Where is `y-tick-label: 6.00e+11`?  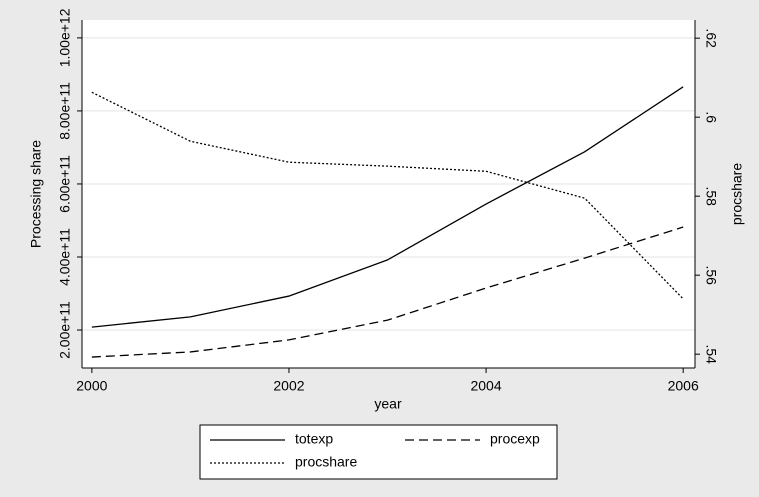
y-tick-label: 6.00e+11 is located at coordinates (65, 184).